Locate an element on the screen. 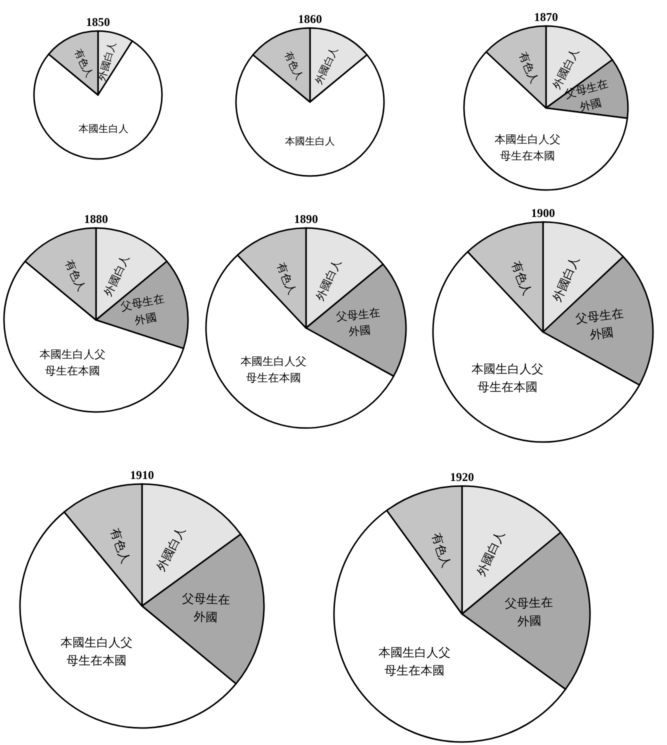 Image resolution: width=667 pixels, height=745 pixels. chart-title: 1860 is located at coordinates (310, 19).